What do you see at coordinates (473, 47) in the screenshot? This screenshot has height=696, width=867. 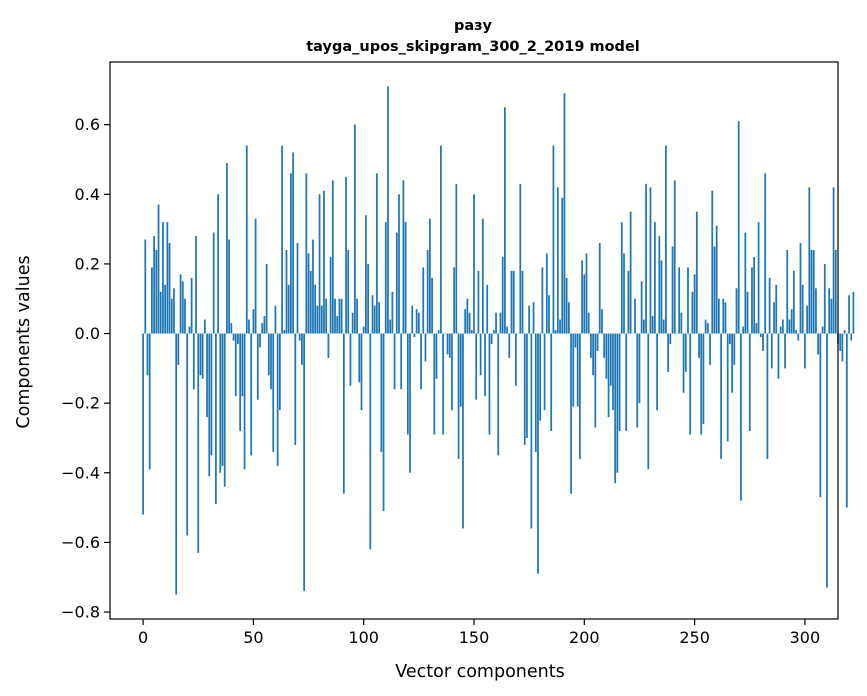 I see `chart-subtitle: tayga_upos_skipgram_300_2_2019 model` at bounding box center [473, 47].